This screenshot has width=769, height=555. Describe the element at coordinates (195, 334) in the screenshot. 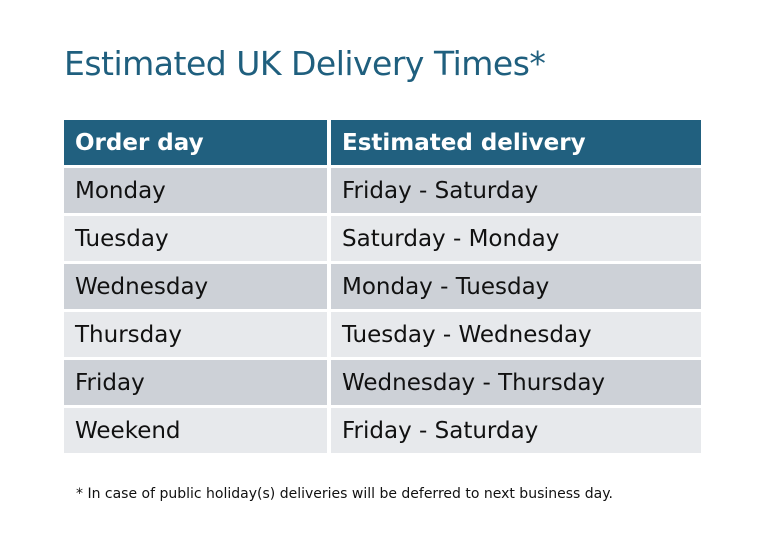

I see `cell-order-day: Thursday` at that location.